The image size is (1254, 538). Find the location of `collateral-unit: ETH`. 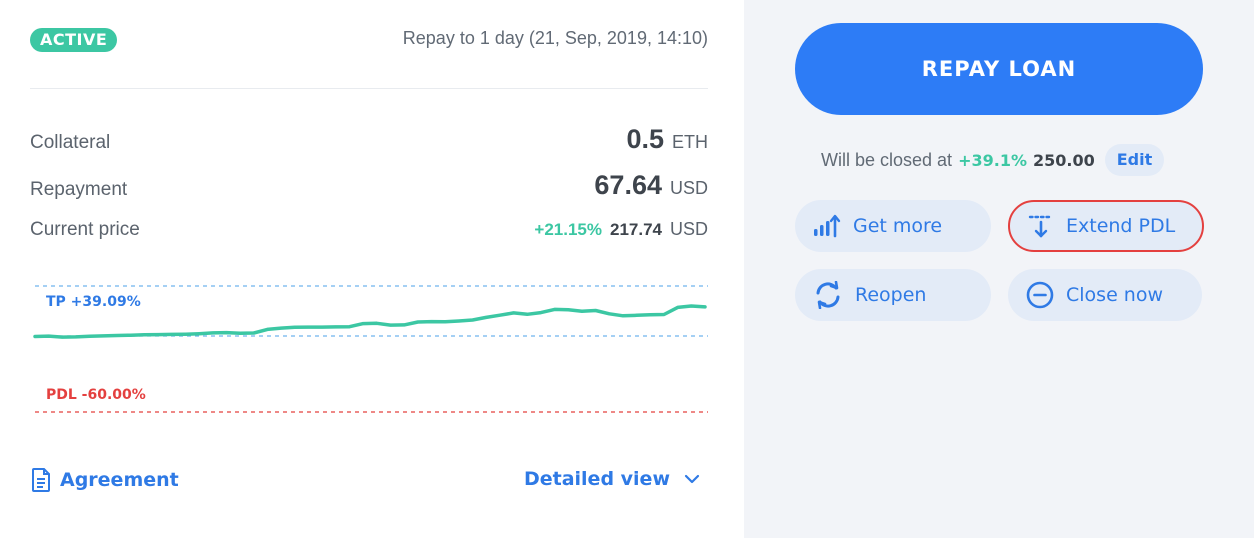

collateral-unit: ETH is located at coordinates (690, 142).